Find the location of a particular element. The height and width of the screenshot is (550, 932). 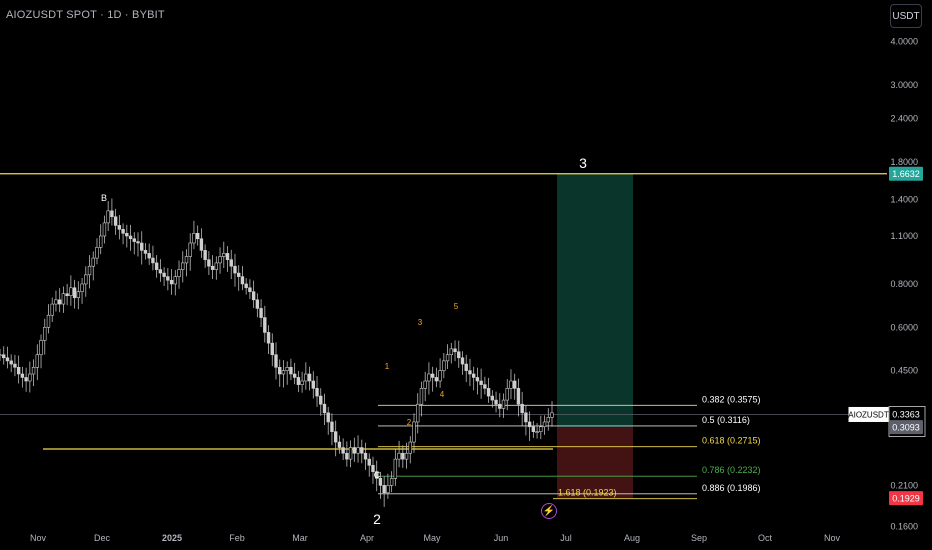

stop-price-tag-text: 0.1929 is located at coordinates (906, 499).